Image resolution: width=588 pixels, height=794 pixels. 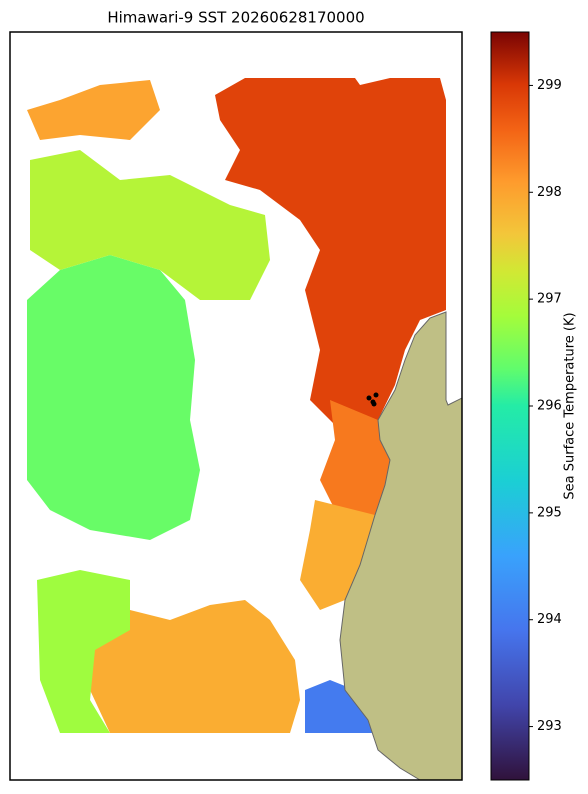 I want to click on colorbar-tick-label: 299, so click(x=549, y=85).